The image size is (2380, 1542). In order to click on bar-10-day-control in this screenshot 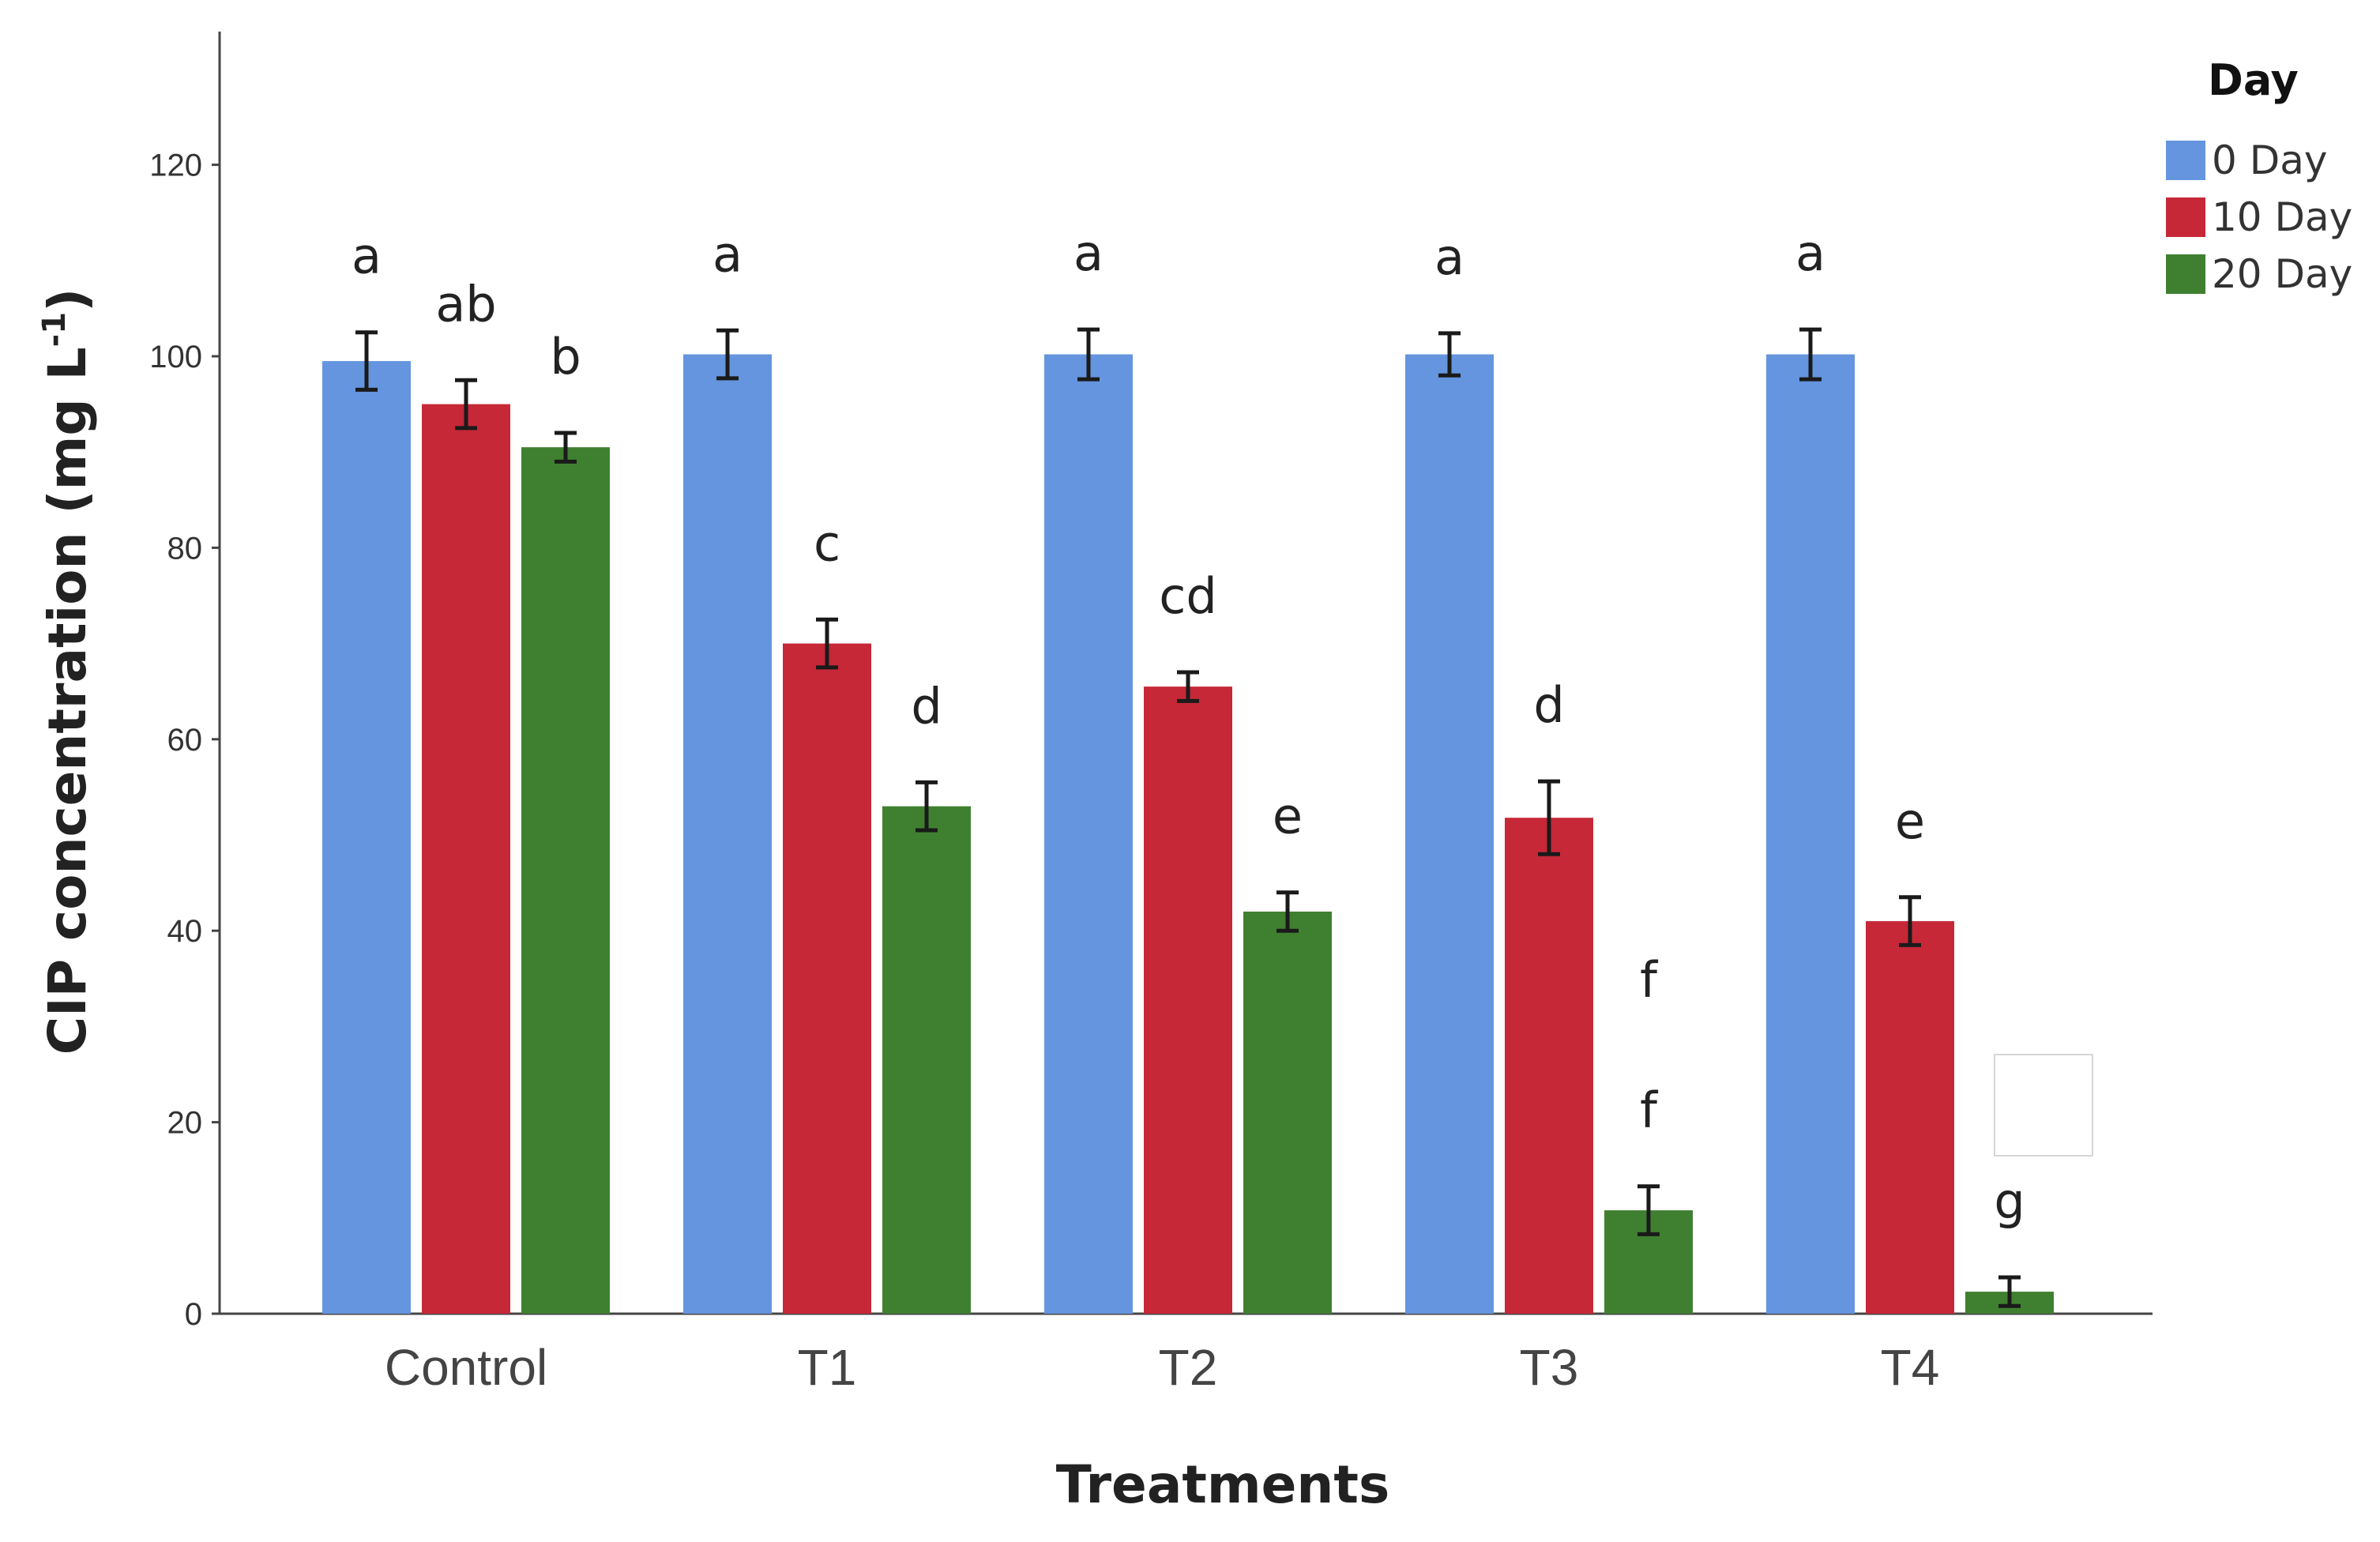, I will do `click(466, 859)`.